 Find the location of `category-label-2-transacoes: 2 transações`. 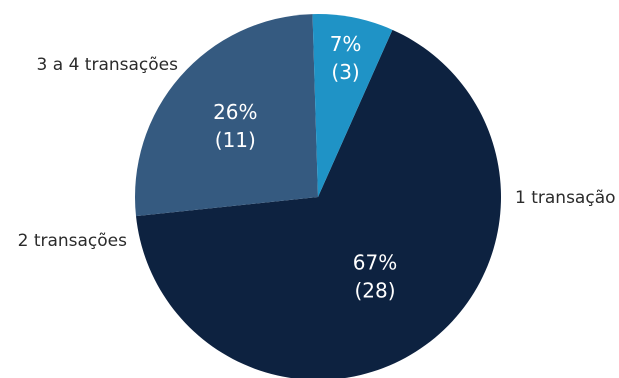

category-label-2-transacoes: 2 transações is located at coordinates (73, 241).